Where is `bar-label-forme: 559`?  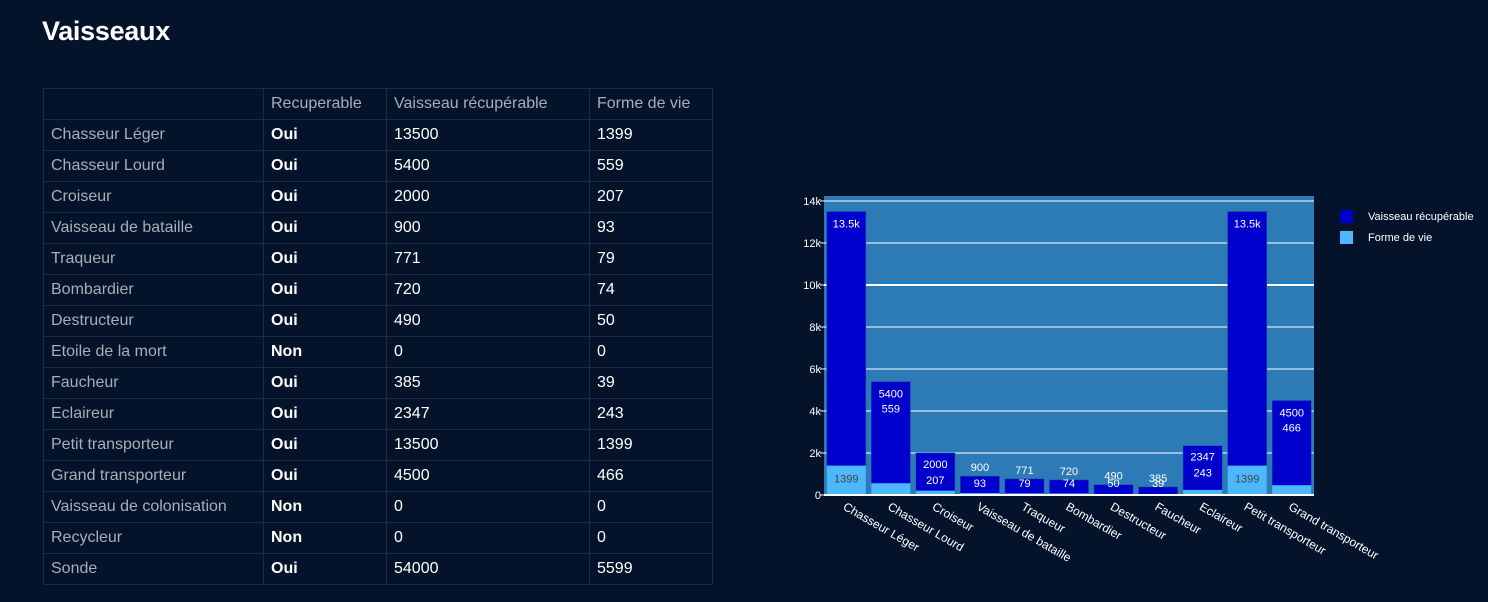
bar-label-forme: 559 is located at coordinates (891, 410).